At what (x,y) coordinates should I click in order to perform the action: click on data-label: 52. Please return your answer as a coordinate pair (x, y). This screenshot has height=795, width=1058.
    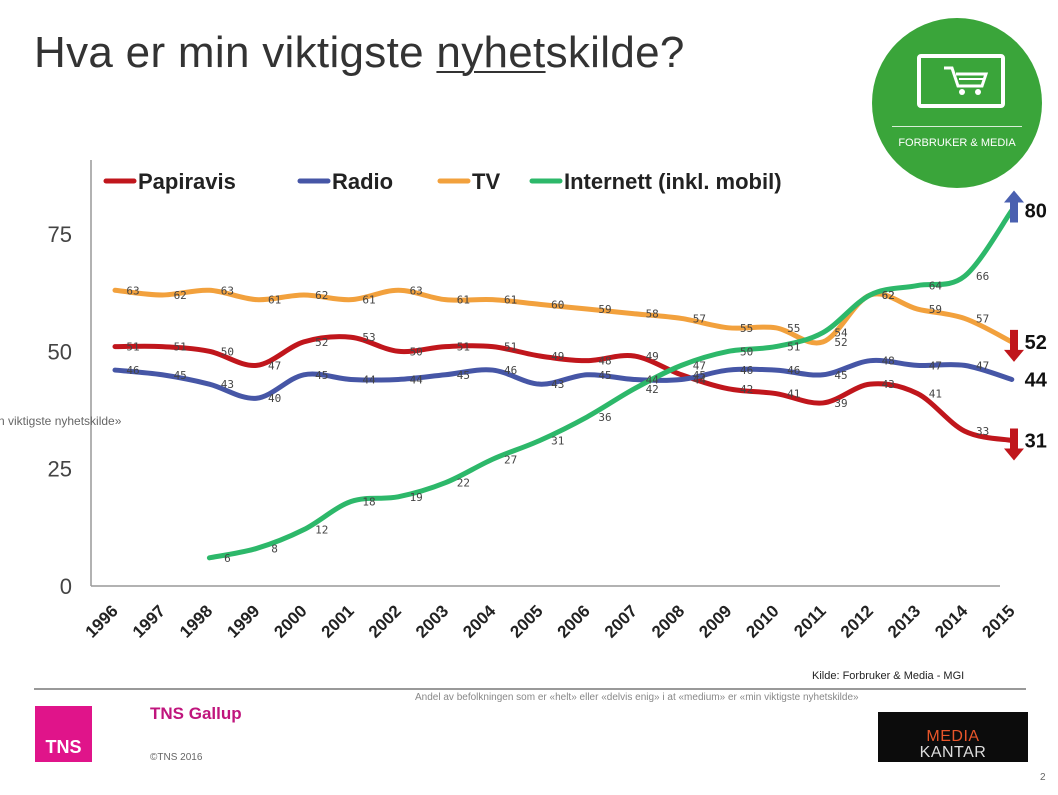
    Looking at the image, I should click on (840, 342).